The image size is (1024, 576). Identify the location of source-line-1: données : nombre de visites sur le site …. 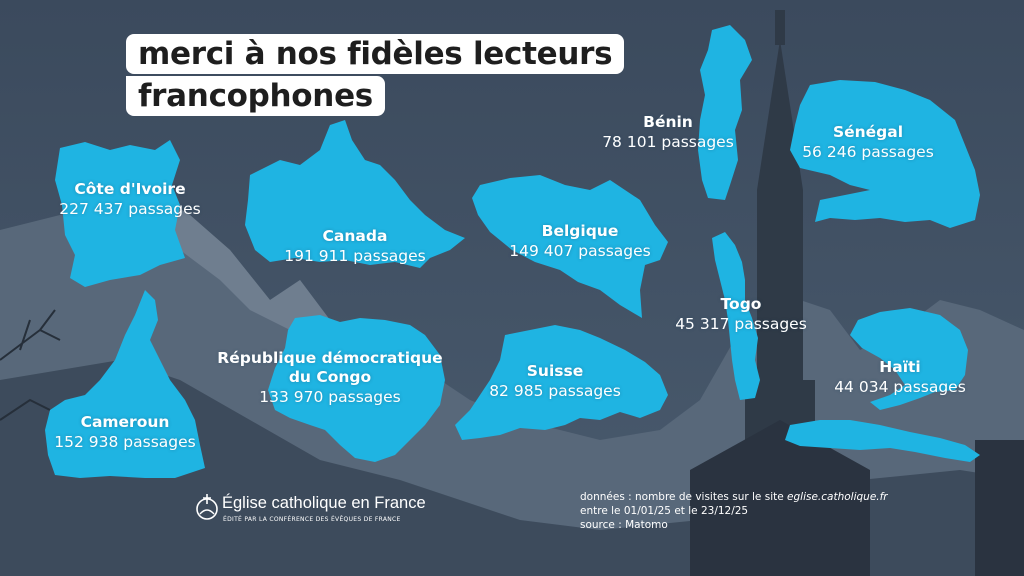
(734, 497).